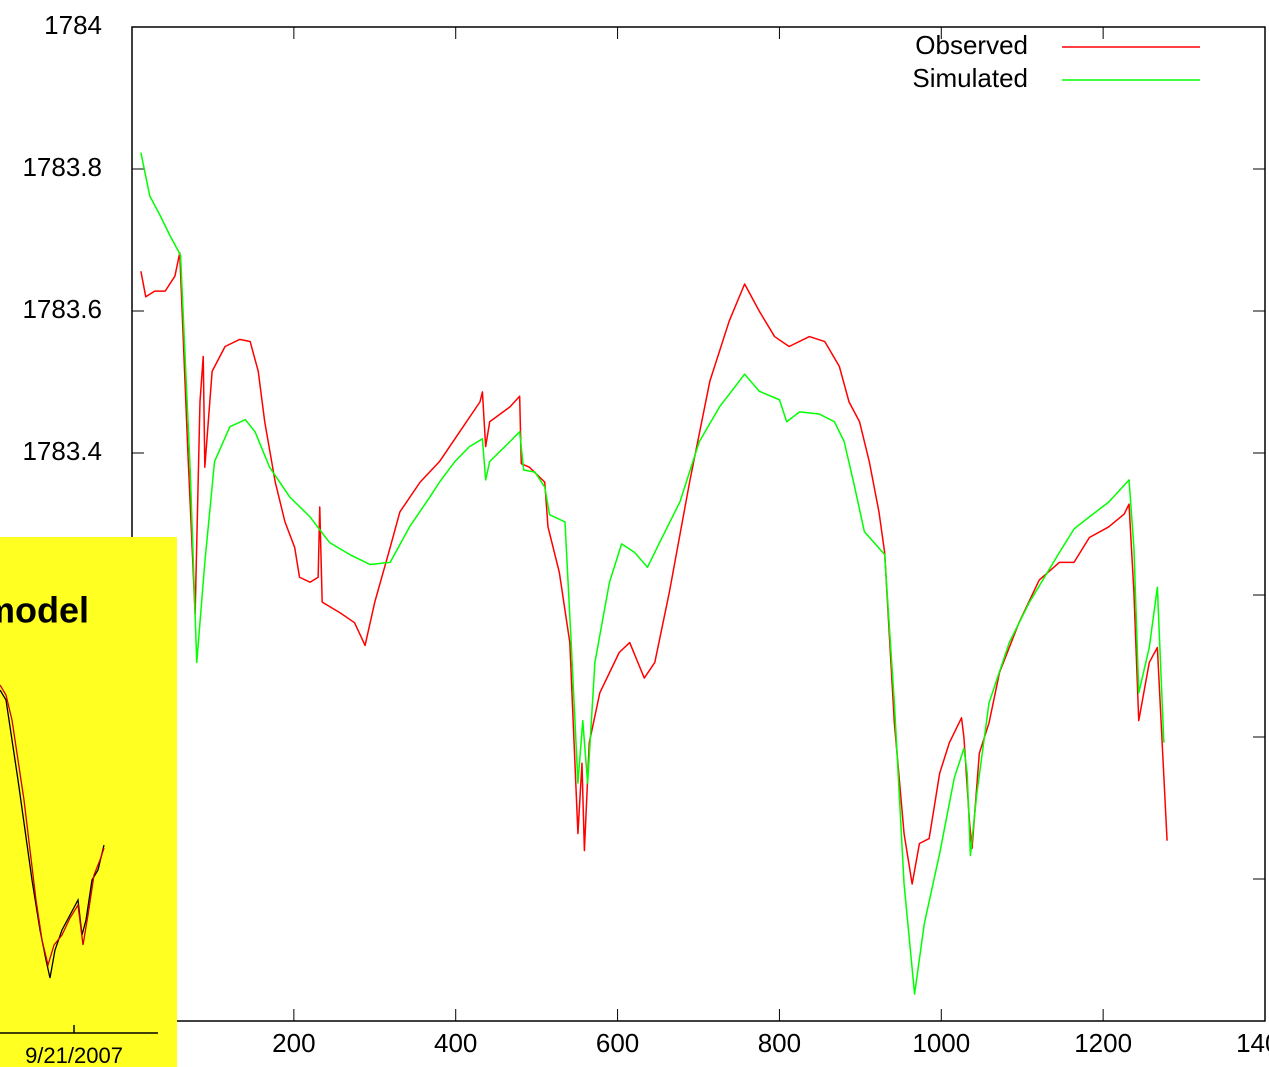 The width and height of the screenshot is (1269, 1067). Describe the element at coordinates (779, 1043) in the screenshot. I see `x-tick-label: 800` at that location.